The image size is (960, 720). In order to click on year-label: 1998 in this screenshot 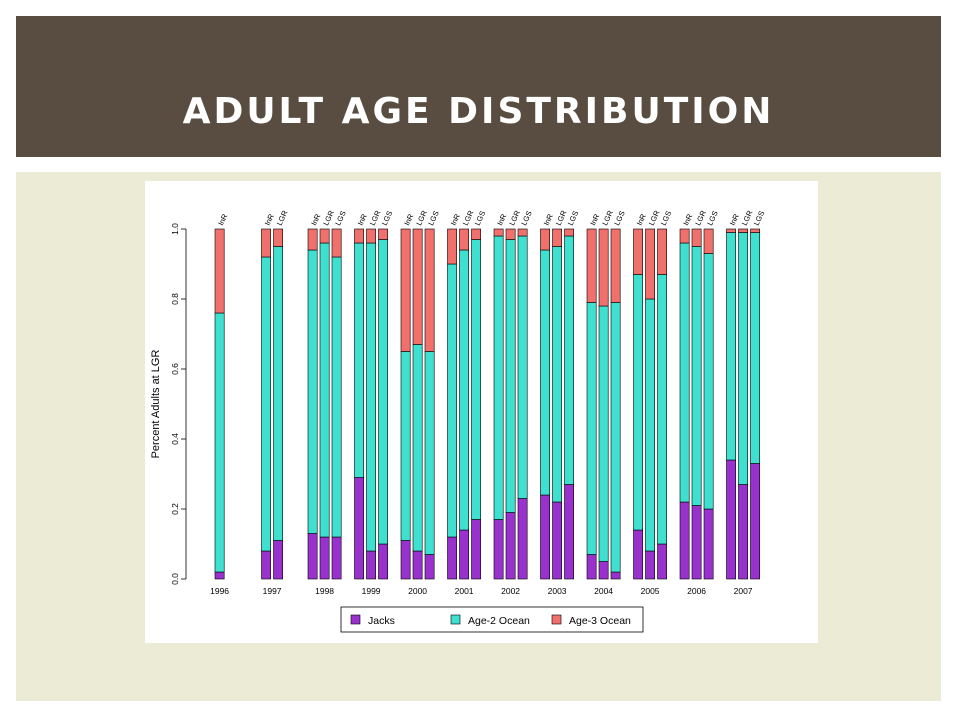, I will do `click(324, 591)`.